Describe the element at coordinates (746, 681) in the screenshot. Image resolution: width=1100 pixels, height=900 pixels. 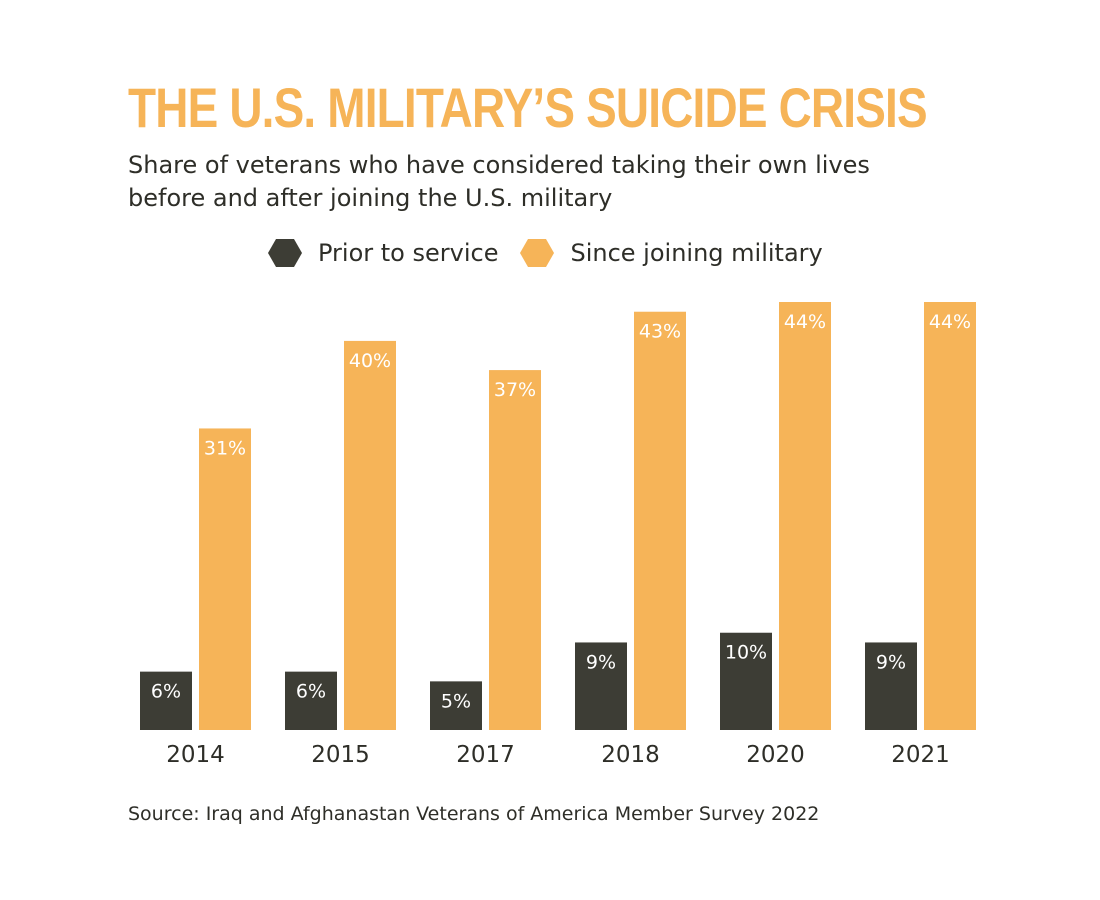
I see `bar-prior-2020` at that location.